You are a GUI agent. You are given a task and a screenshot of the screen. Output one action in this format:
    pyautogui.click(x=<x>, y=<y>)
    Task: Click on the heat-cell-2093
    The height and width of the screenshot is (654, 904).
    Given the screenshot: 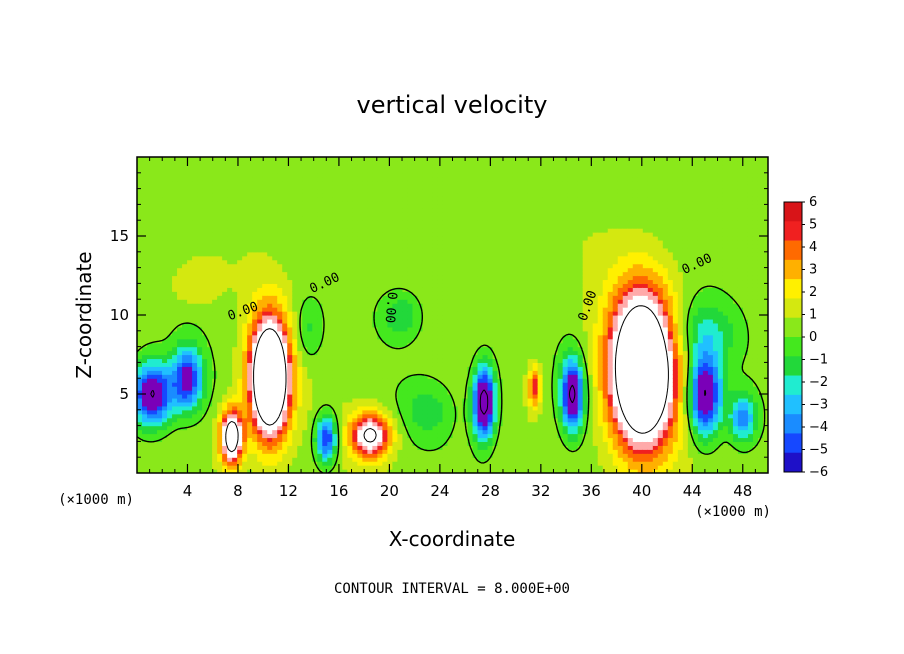 What is the action you would take?
    pyautogui.click(x=270, y=420)
    